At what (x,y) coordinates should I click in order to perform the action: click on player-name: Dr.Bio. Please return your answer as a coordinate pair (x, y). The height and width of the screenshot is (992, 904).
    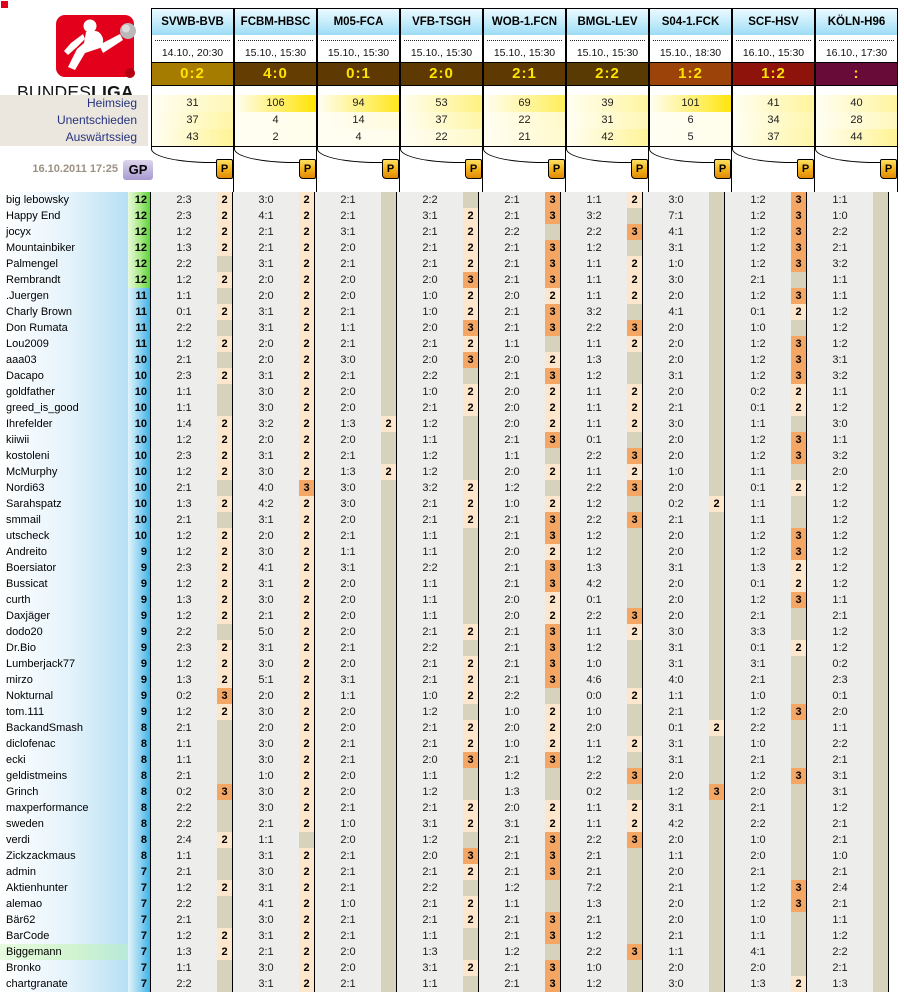
    Looking at the image, I should click on (64, 648).